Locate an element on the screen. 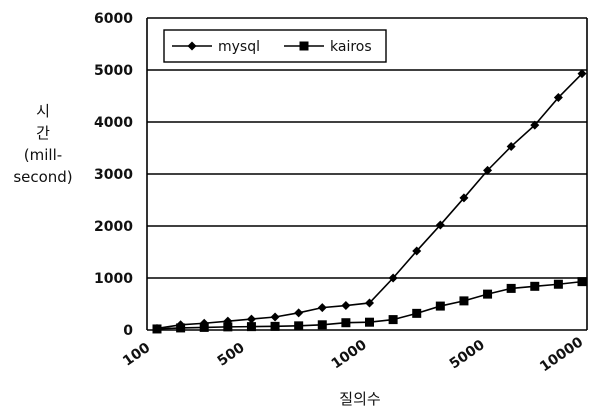 This screenshot has width=601, height=414. y-axis-label-line: 시 is located at coordinates (43, 111).